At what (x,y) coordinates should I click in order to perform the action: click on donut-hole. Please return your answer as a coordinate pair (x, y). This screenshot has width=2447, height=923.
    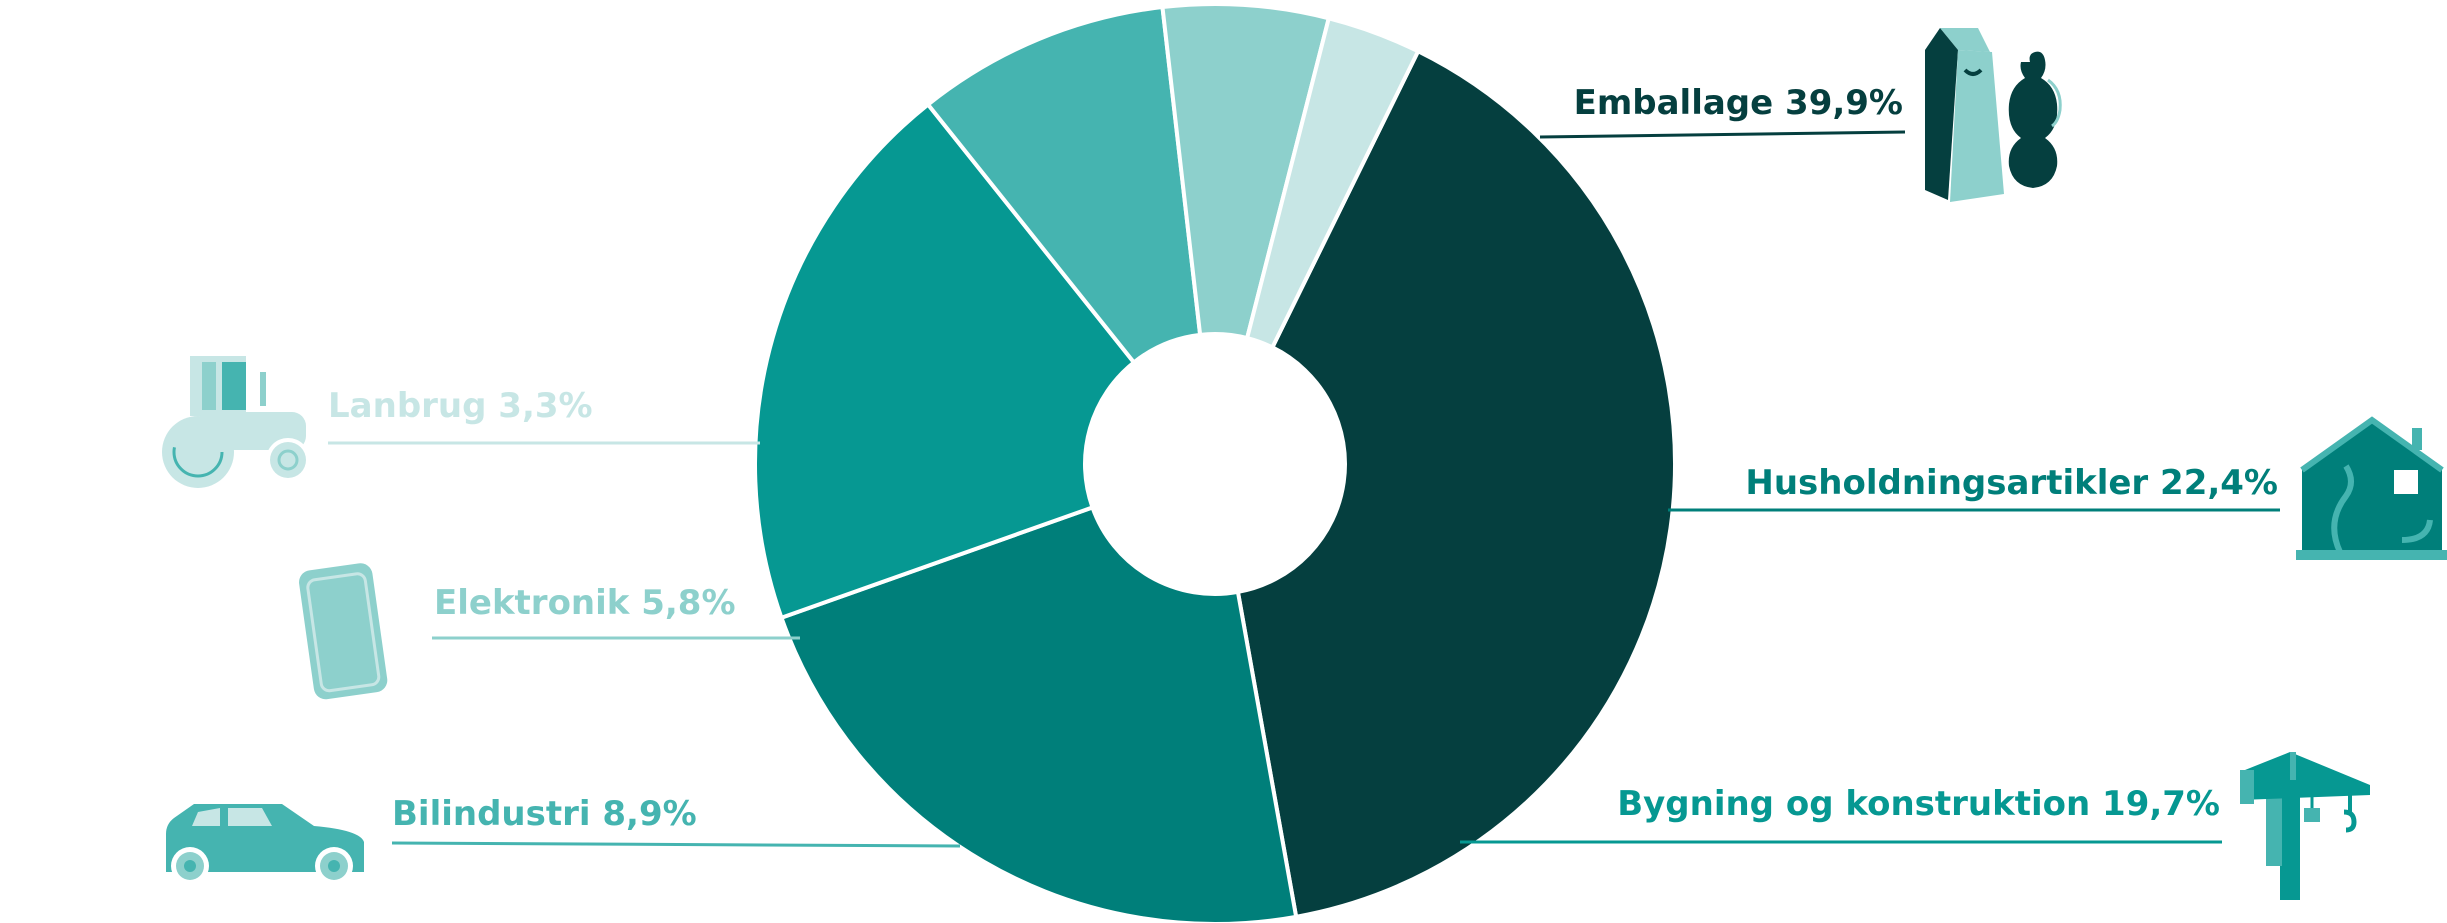
    Looking at the image, I should click on (1215, 464).